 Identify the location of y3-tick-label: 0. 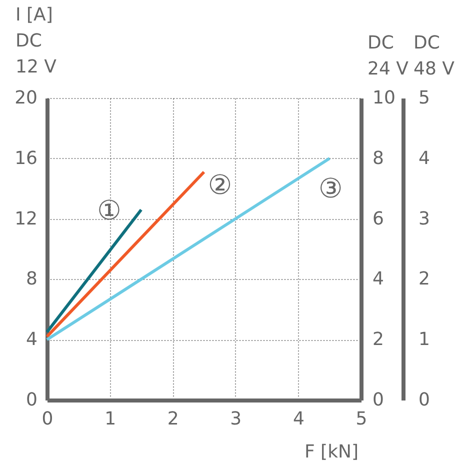
(424, 400).